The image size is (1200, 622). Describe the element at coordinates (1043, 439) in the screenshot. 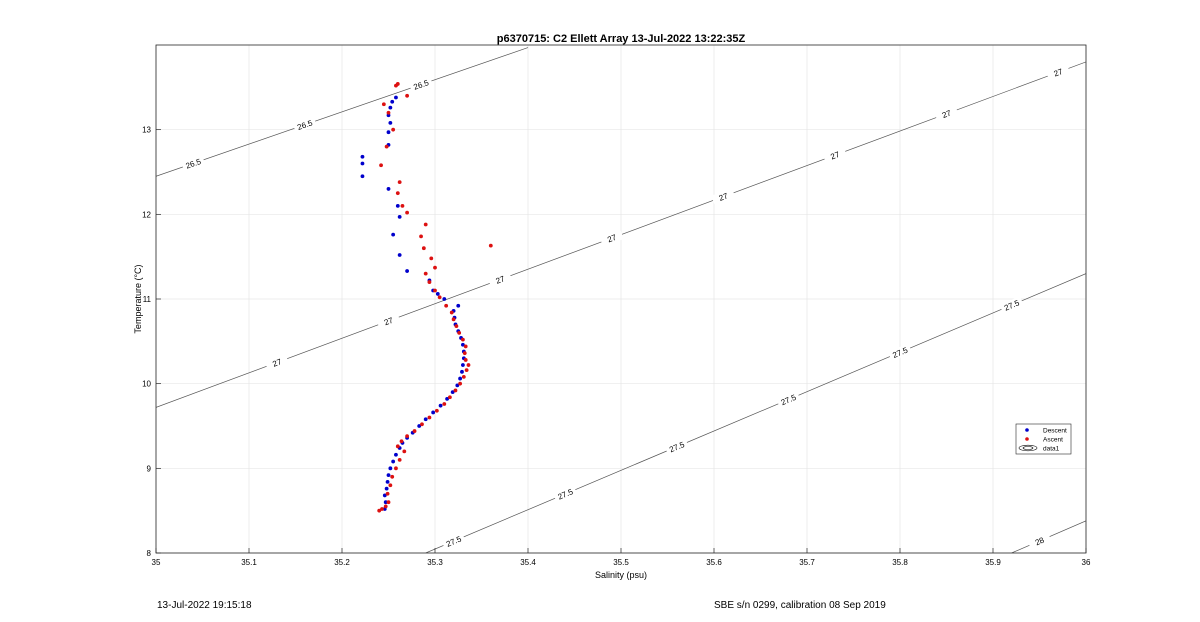

I see `legend: Descent Ascent data1` at that location.